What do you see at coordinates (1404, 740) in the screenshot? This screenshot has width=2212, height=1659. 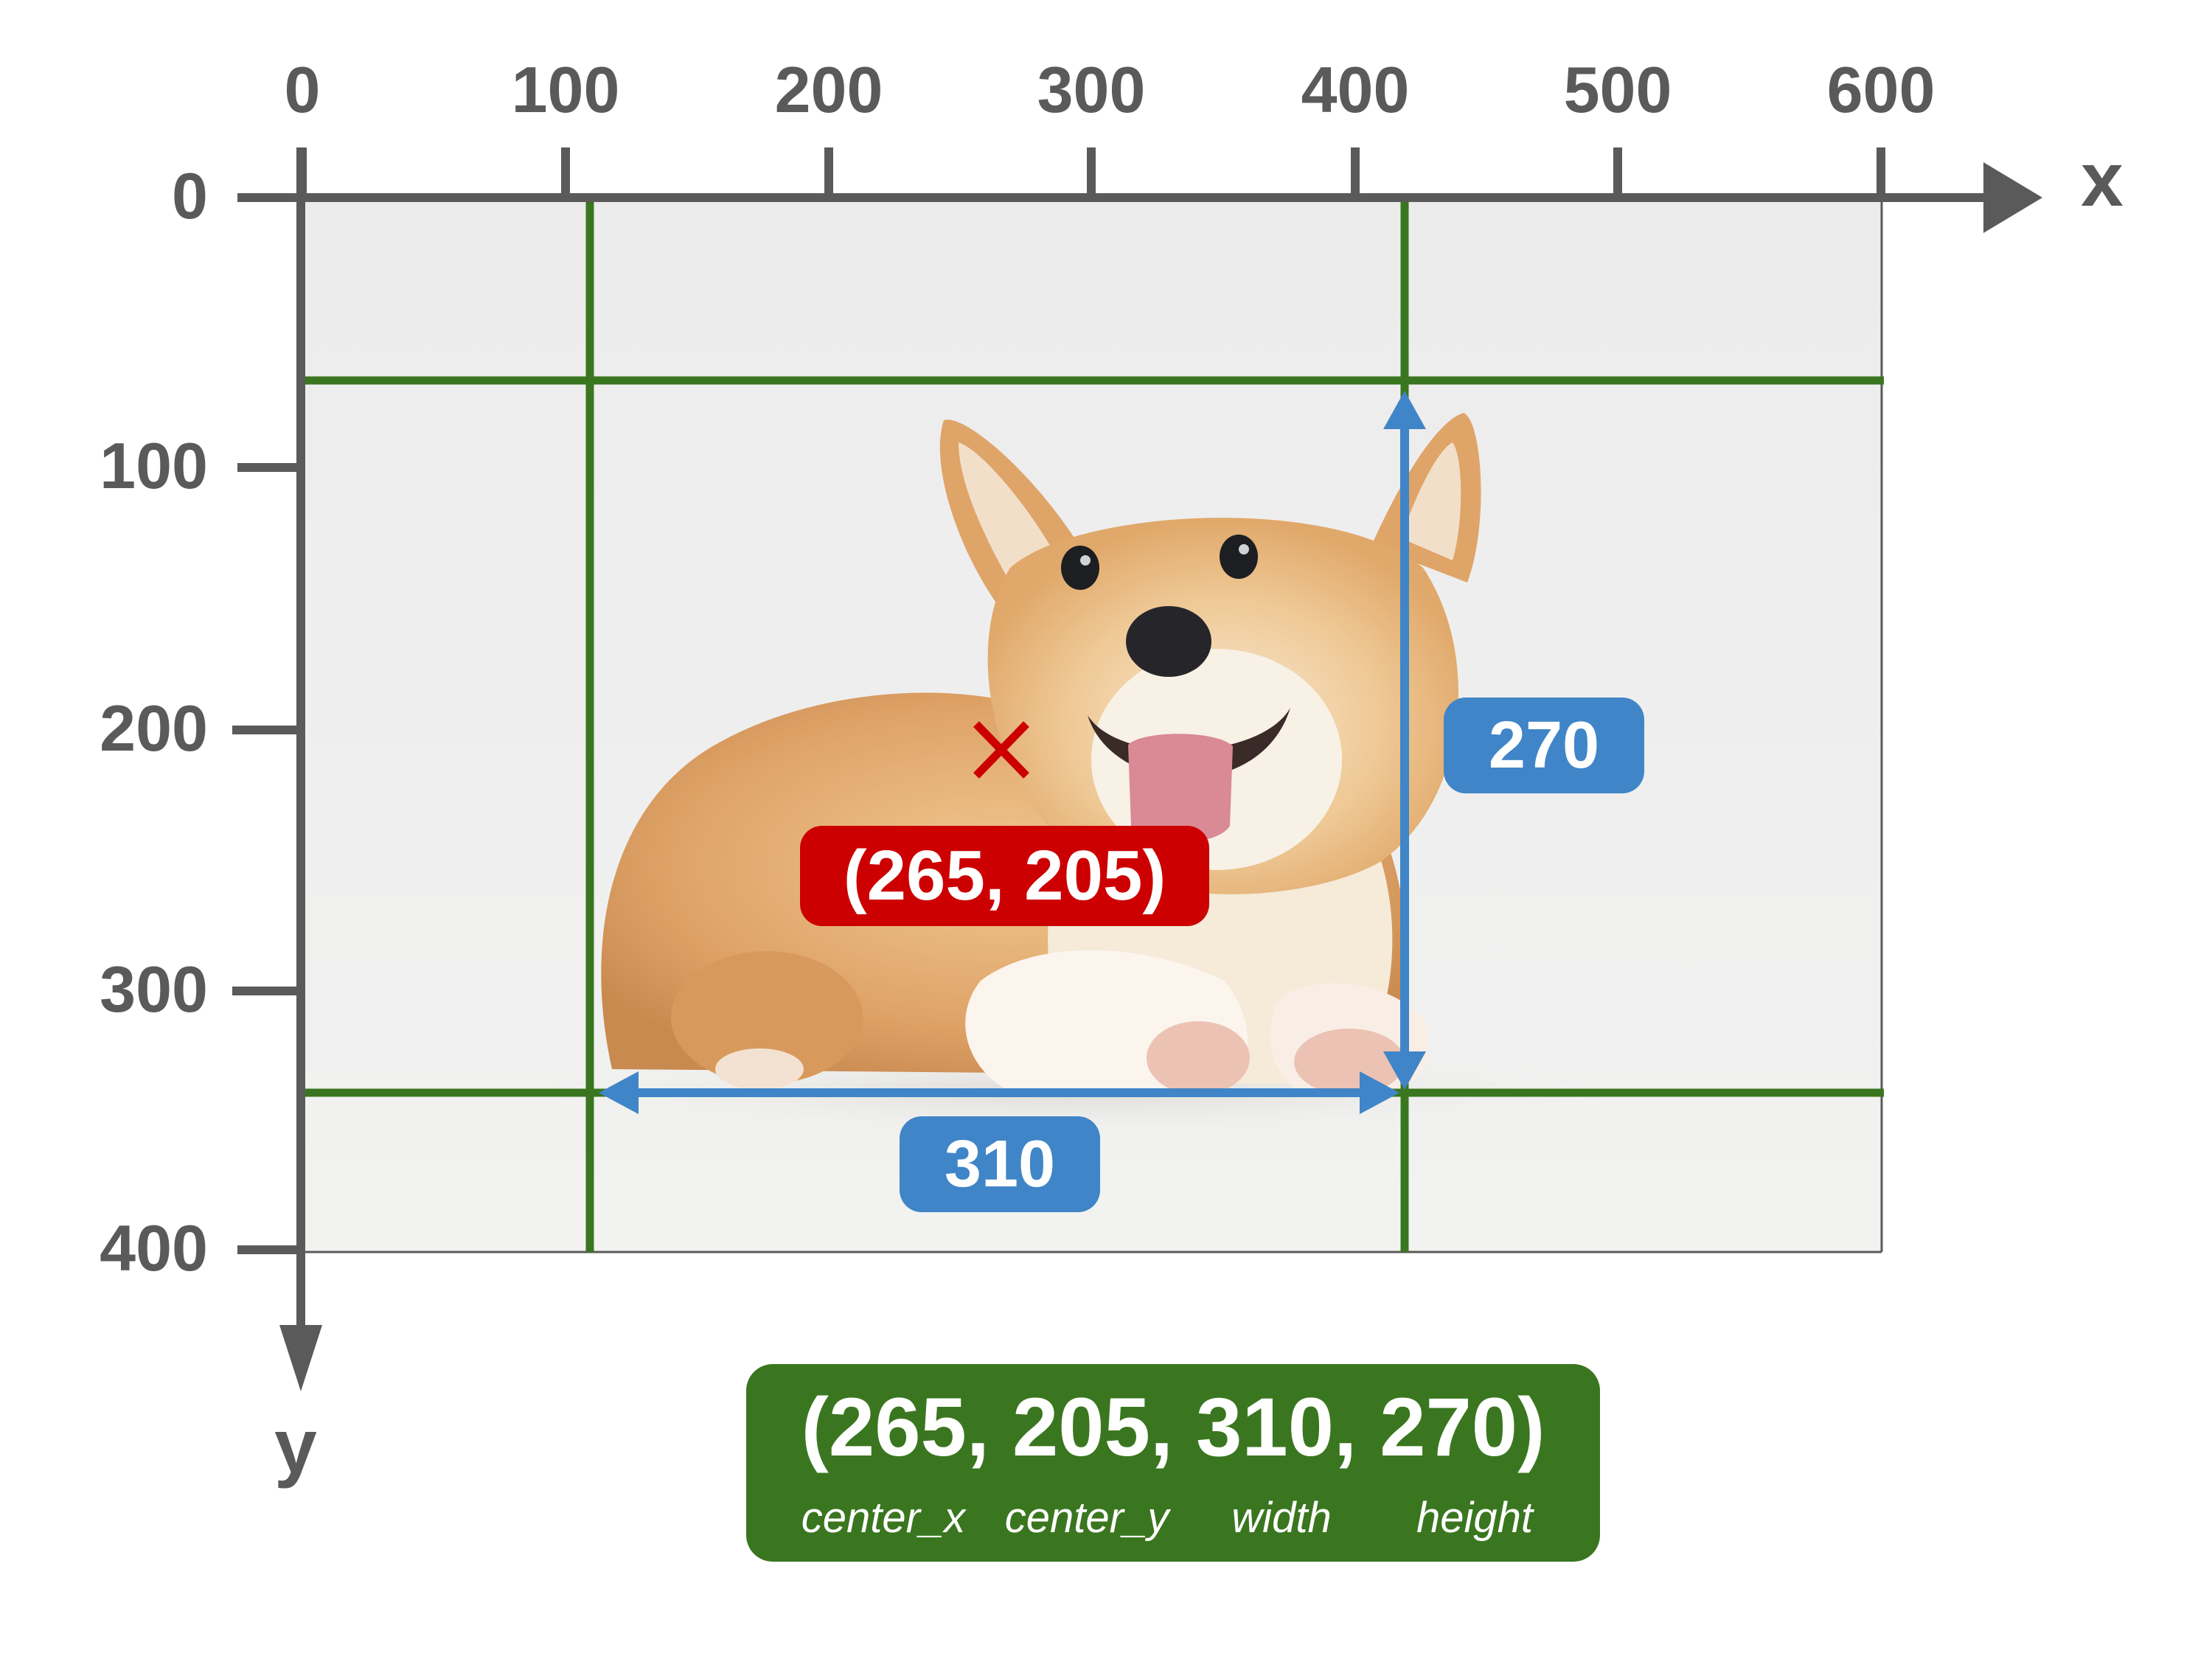 I see `height-arrow` at bounding box center [1404, 740].